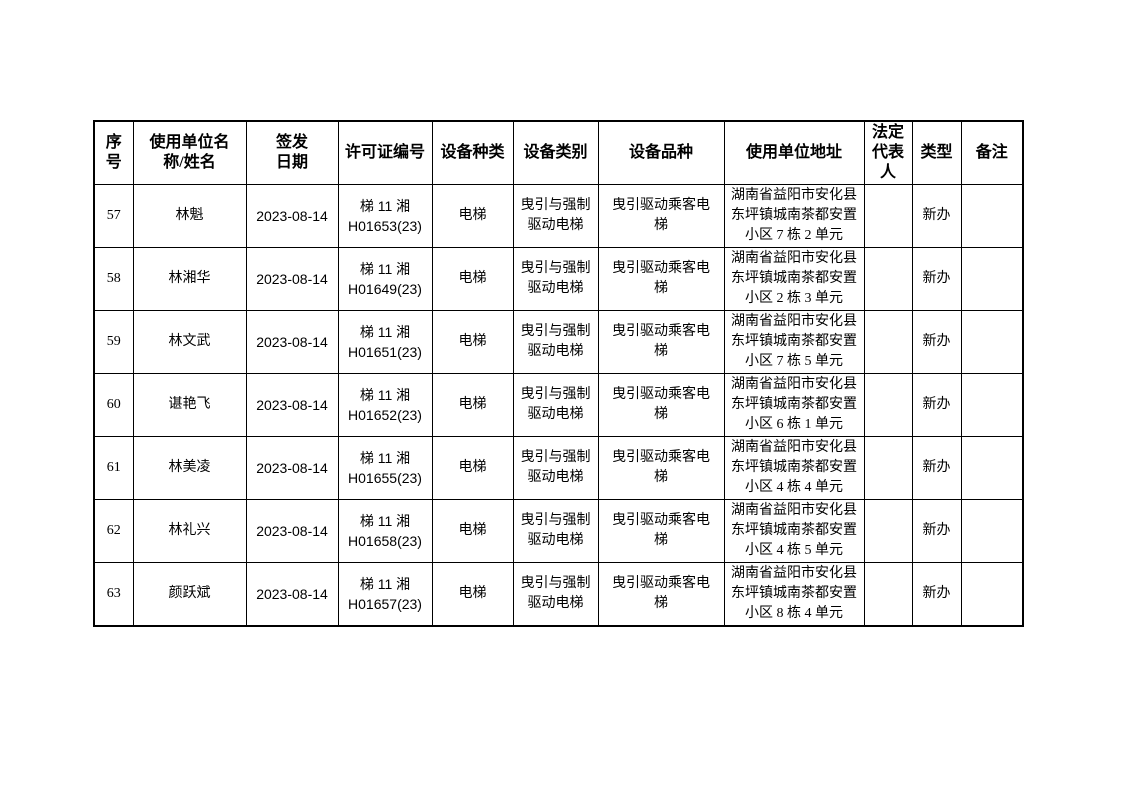 Image resolution: width=1122 pixels, height=793 pixels. What do you see at coordinates (189, 594) in the screenshot?
I see `cell-unit-name: 颜跃斌` at bounding box center [189, 594].